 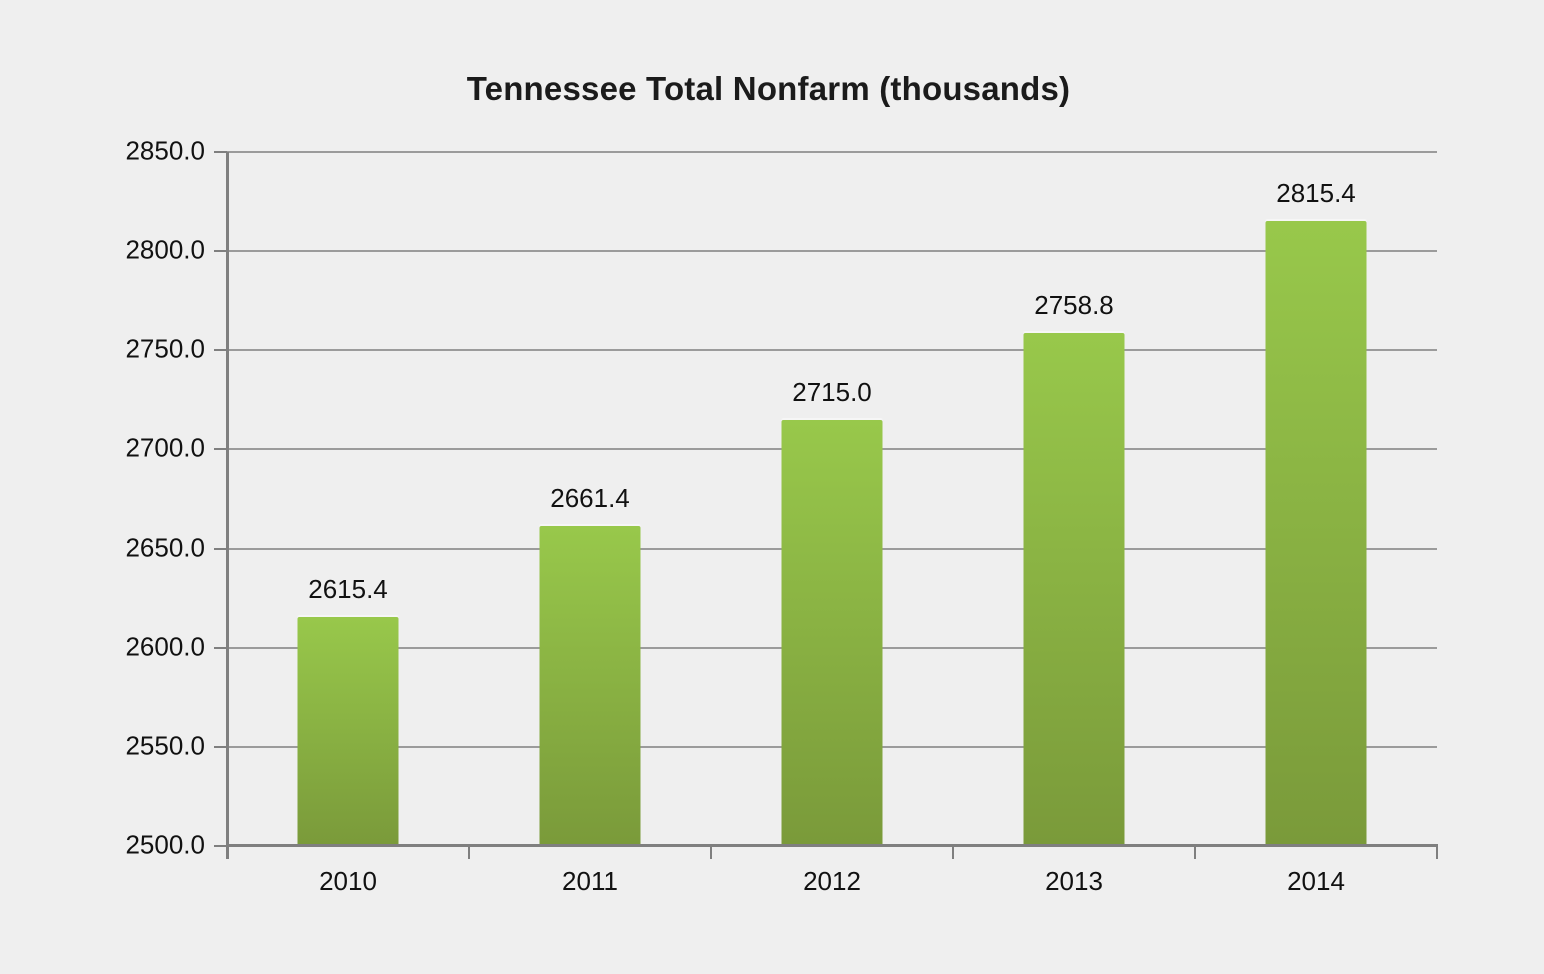 What do you see at coordinates (1316, 533) in the screenshot?
I see `bar-2014` at bounding box center [1316, 533].